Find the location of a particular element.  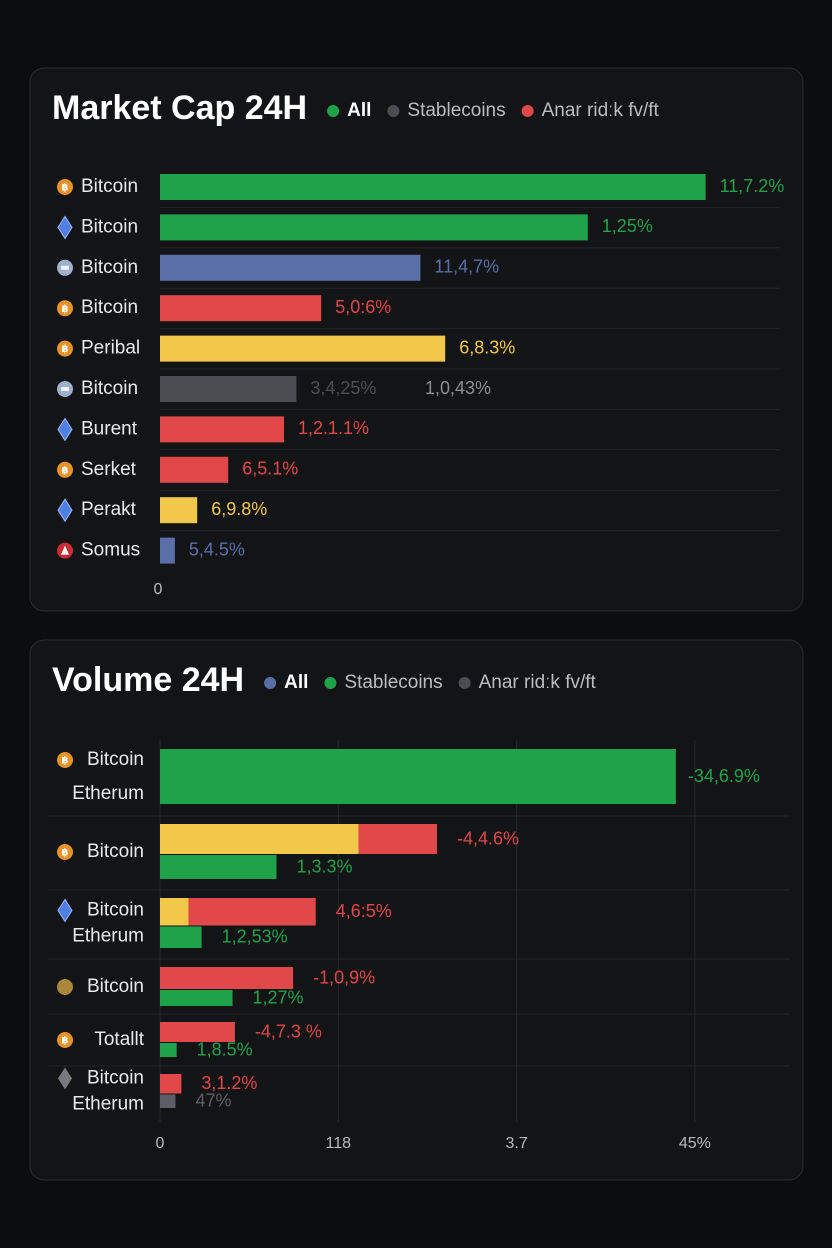

value-label: 47% is located at coordinates (213, 1101).